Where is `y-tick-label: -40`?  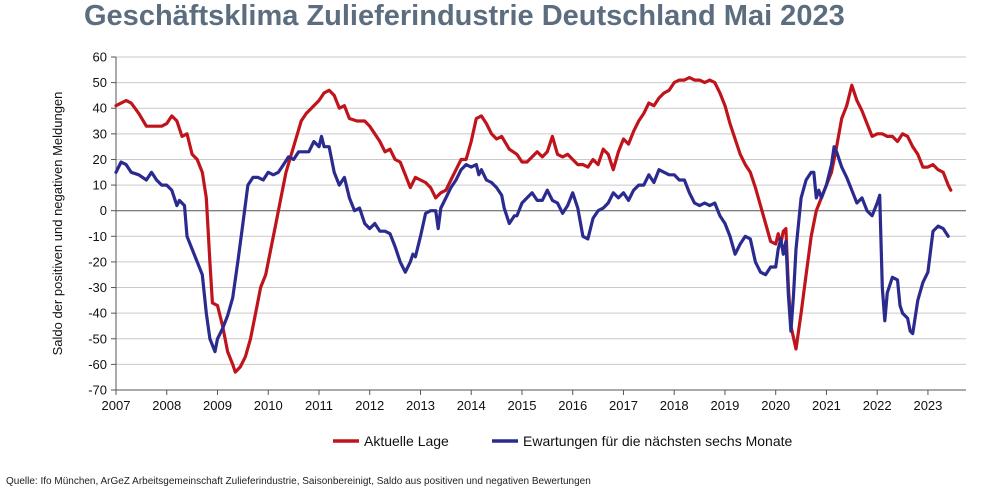 y-tick-label: -40 is located at coordinates (97, 313).